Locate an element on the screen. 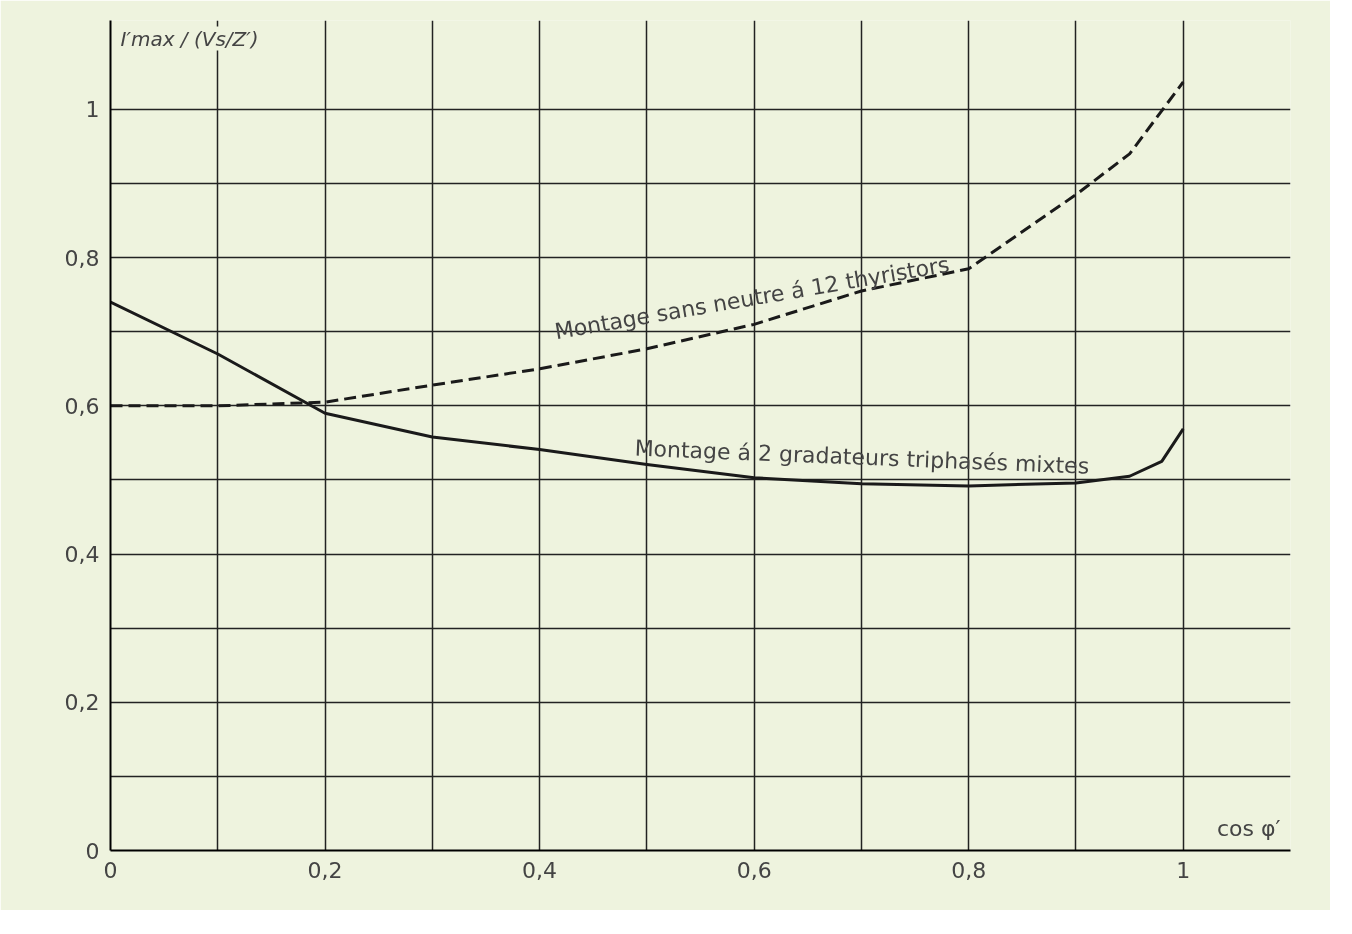 This screenshot has height=934, width=1352. y-tick-label: 0,4 is located at coordinates (82, 555).